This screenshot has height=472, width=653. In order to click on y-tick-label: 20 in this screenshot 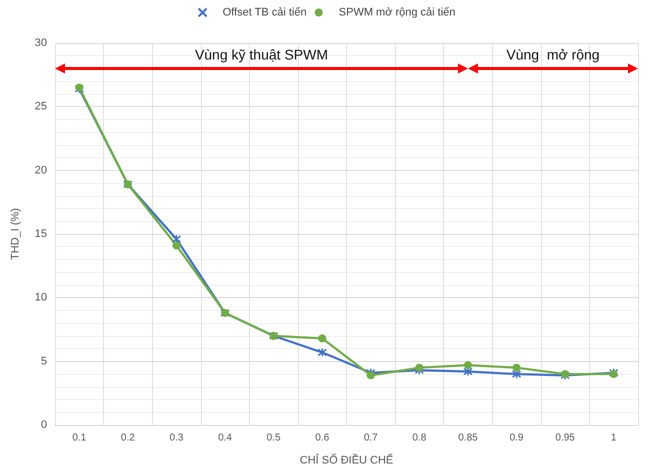, I will do `click(40, 170)`.